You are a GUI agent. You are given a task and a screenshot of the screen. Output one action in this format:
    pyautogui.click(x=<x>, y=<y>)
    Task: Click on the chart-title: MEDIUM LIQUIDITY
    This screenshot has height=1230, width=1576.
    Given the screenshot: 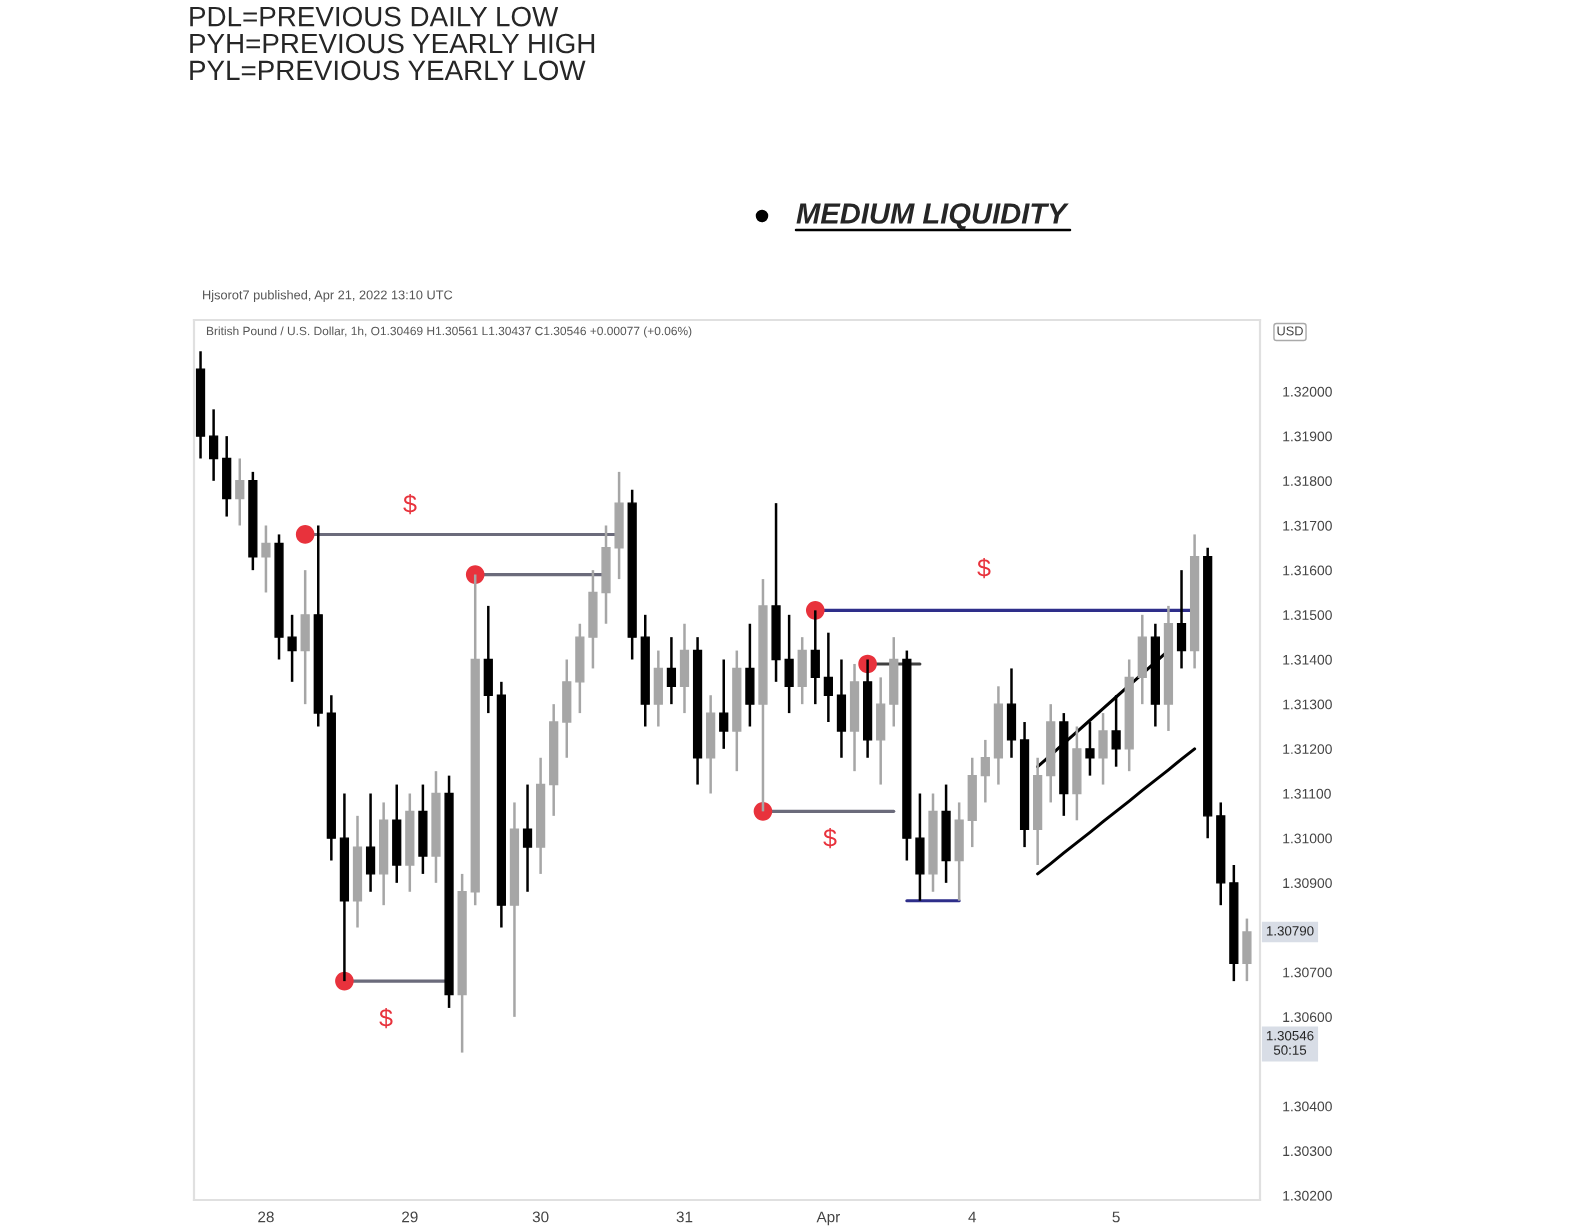 What is the action you would take?
    pyautogui.click(x=932, y=216)
    